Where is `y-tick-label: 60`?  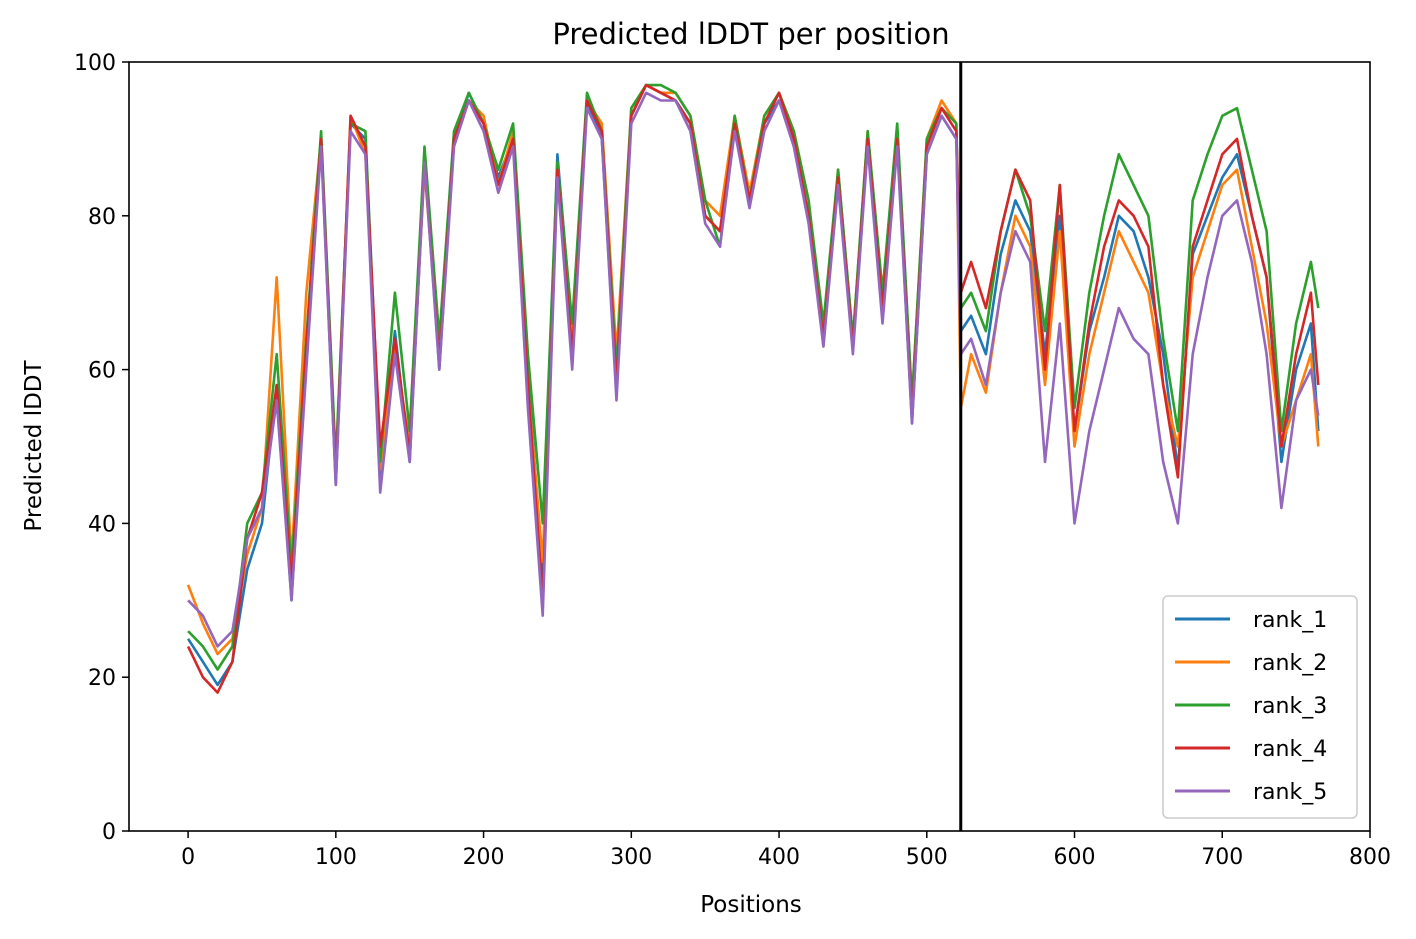
y-tick-label: 60 is located at coordinates (102, 371).